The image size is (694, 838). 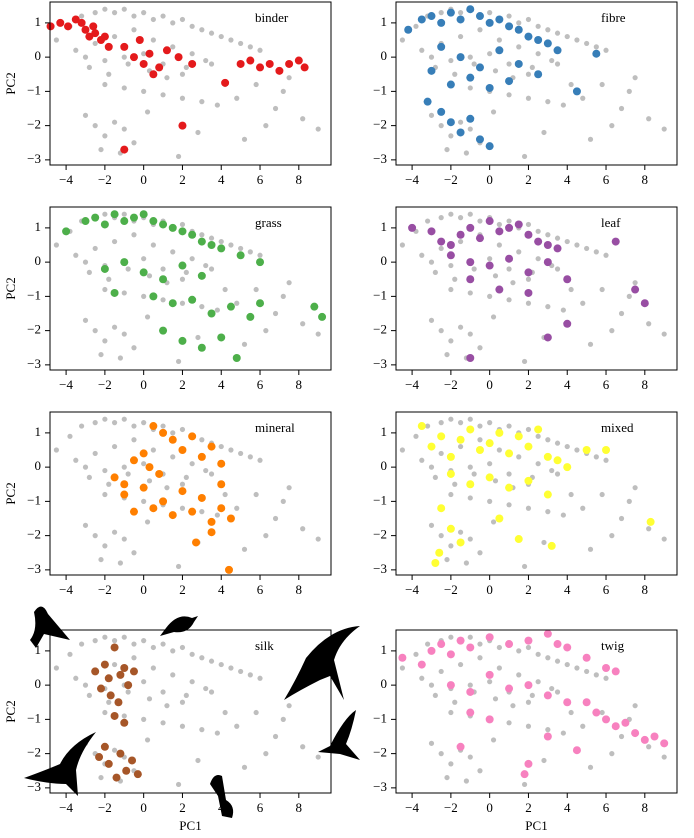 What do you see at coordinates (384, 465) in the screenshot?
I see `y-tick-label: 0` at bounding box center [384, 465].